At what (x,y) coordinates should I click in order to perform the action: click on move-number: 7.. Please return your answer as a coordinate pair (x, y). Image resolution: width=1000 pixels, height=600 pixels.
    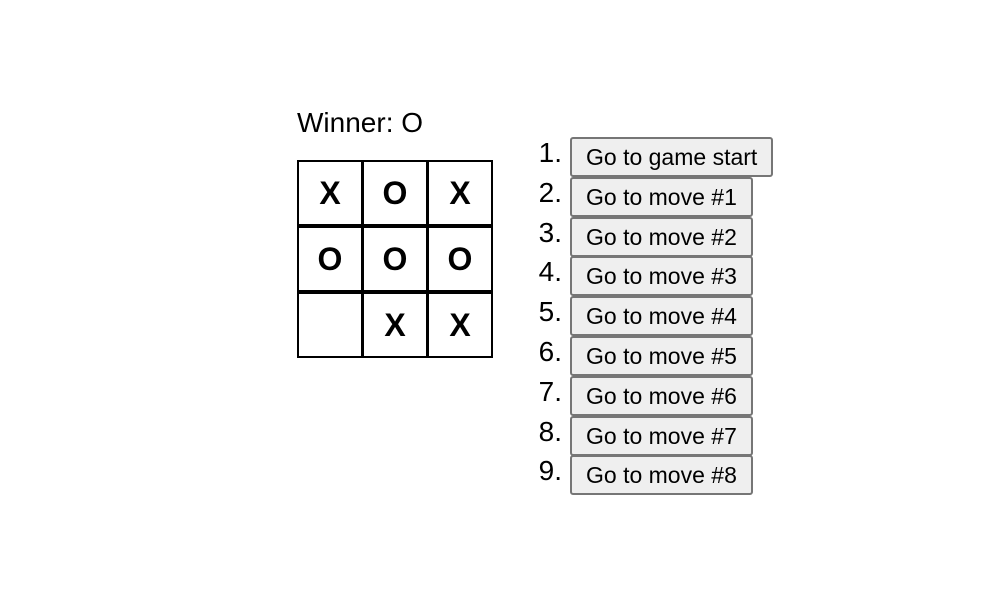
    Looking at the image, I should click on (545, 392).